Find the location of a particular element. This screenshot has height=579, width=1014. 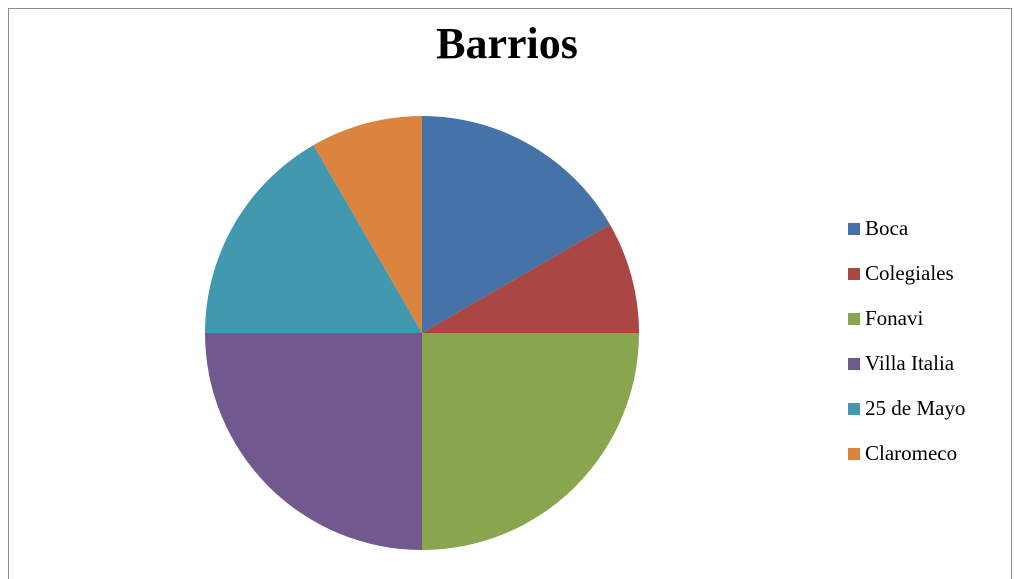

legend-item-claromeco: Claromeco is located at coordinates (906, 453).